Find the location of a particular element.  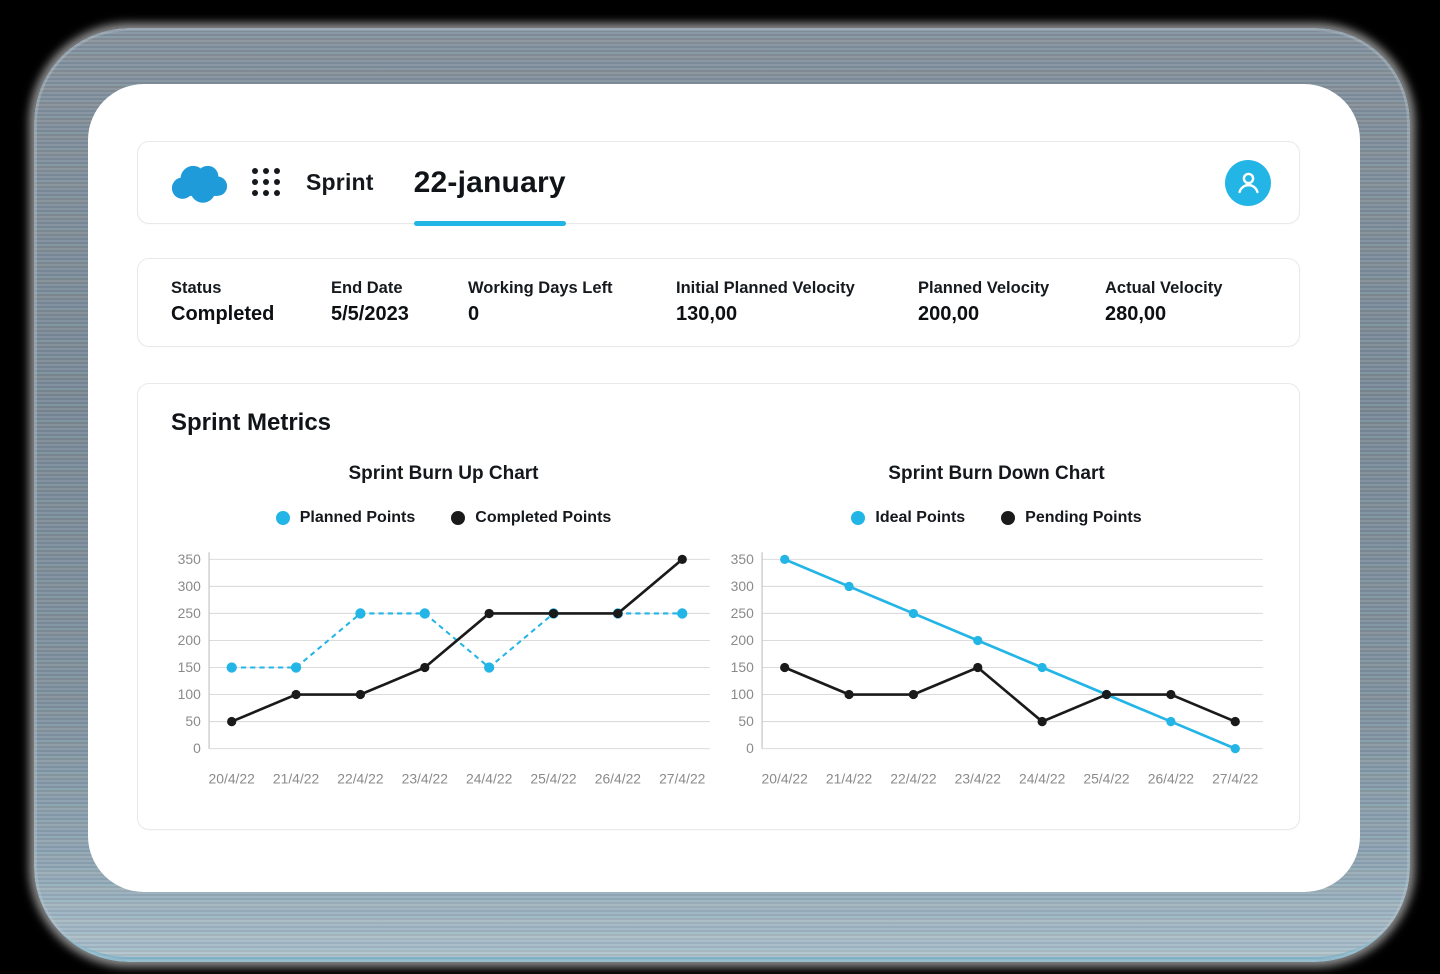

app-label: Sprint is located at coordinates (340, 182).